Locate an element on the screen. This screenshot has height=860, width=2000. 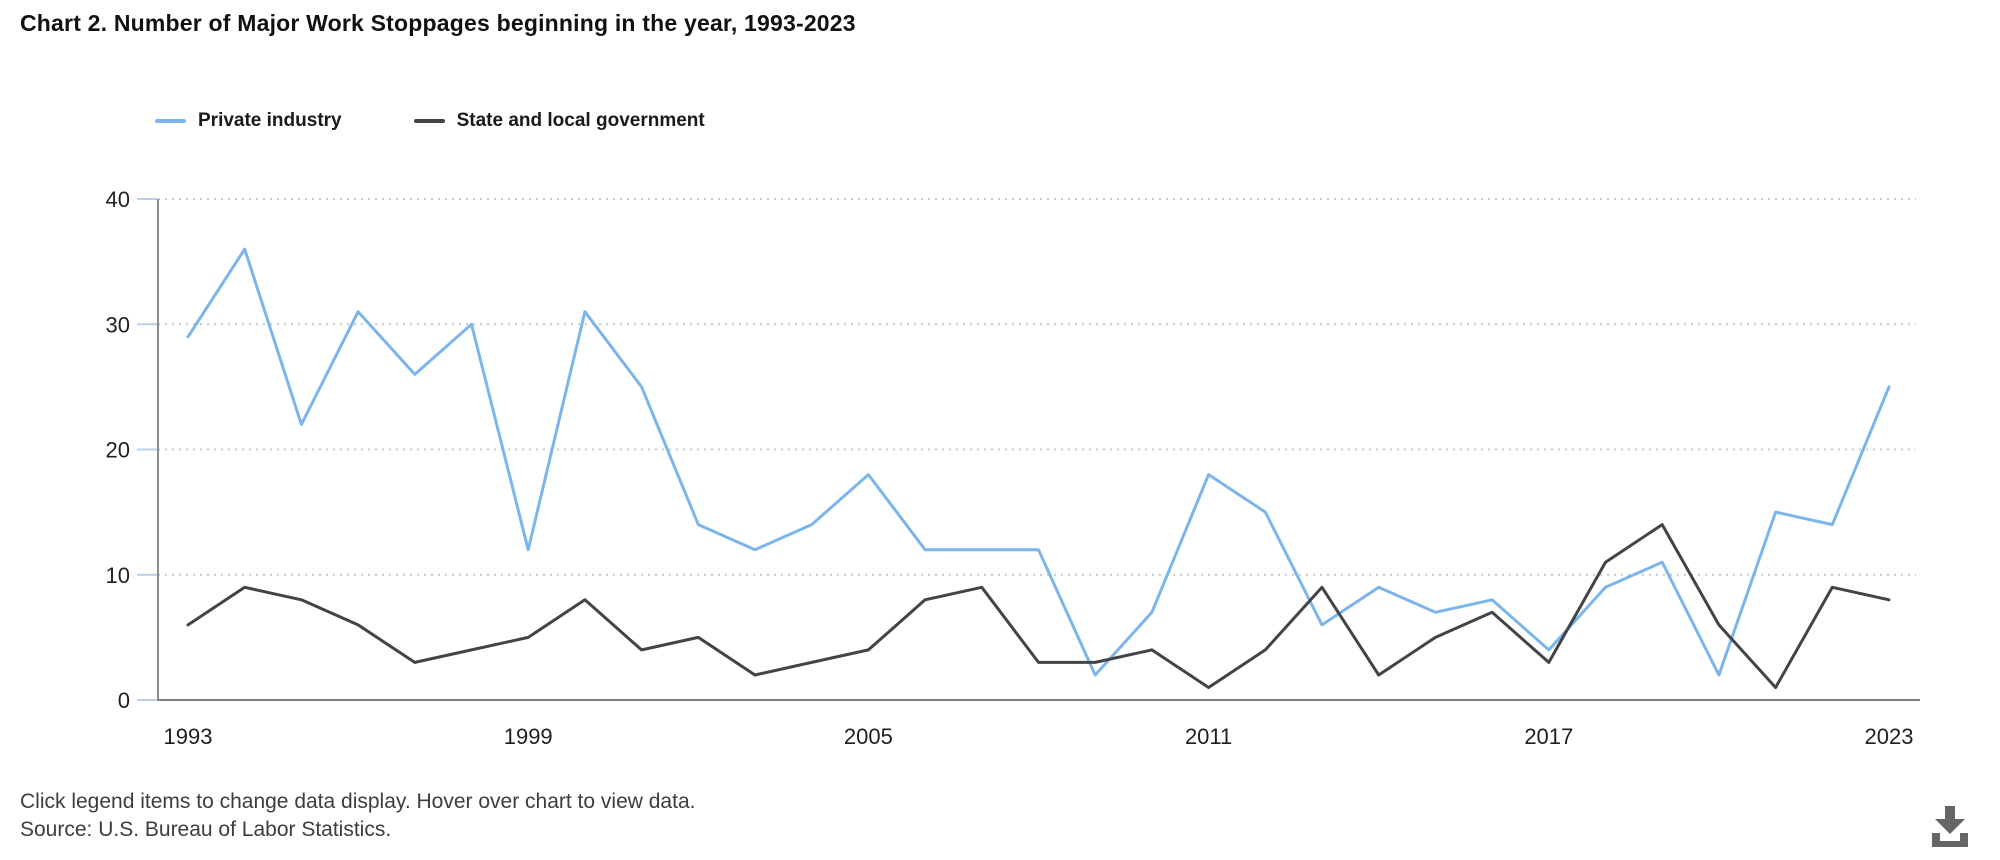
download-icon is located at coordinates (1950, 826).